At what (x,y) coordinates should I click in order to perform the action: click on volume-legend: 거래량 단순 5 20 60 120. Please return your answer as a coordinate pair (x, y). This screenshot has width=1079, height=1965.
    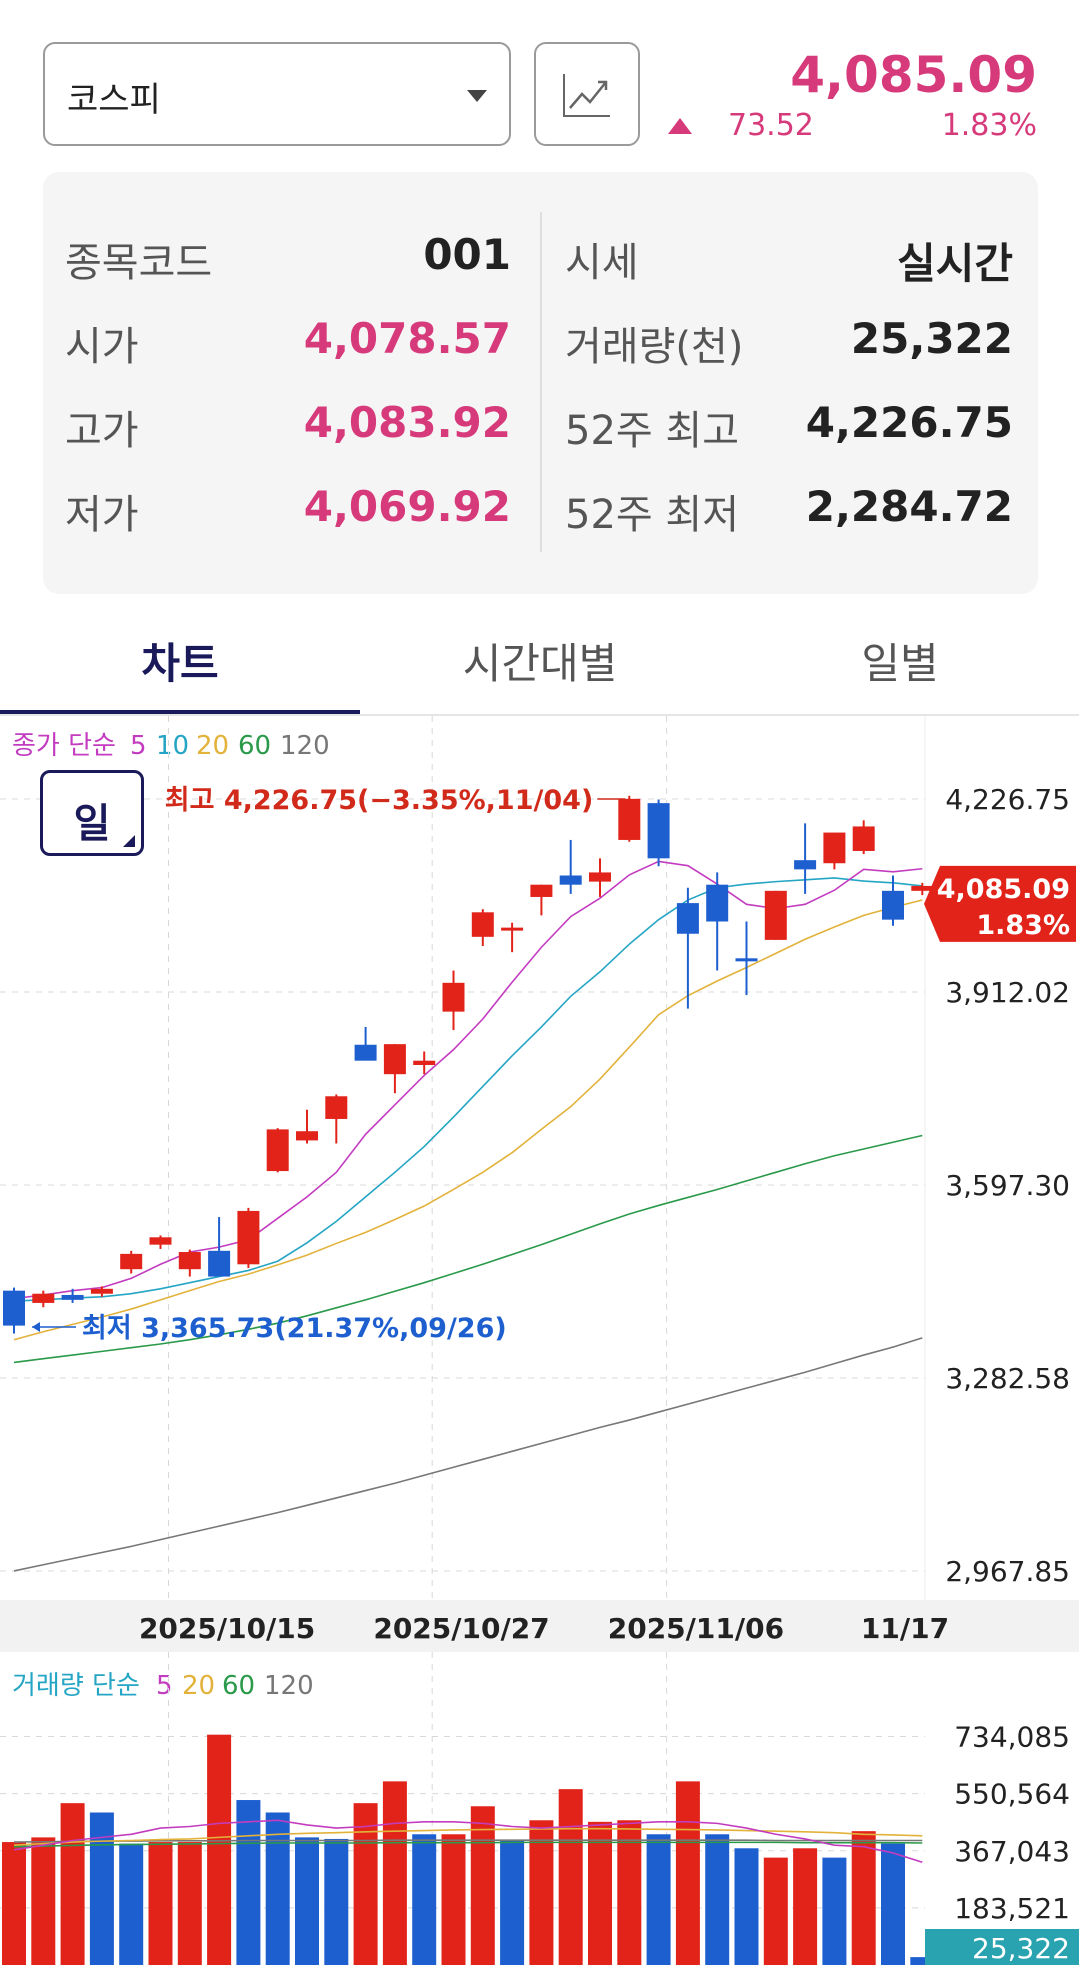
    Looking at the image, I should click on (163, 1686).